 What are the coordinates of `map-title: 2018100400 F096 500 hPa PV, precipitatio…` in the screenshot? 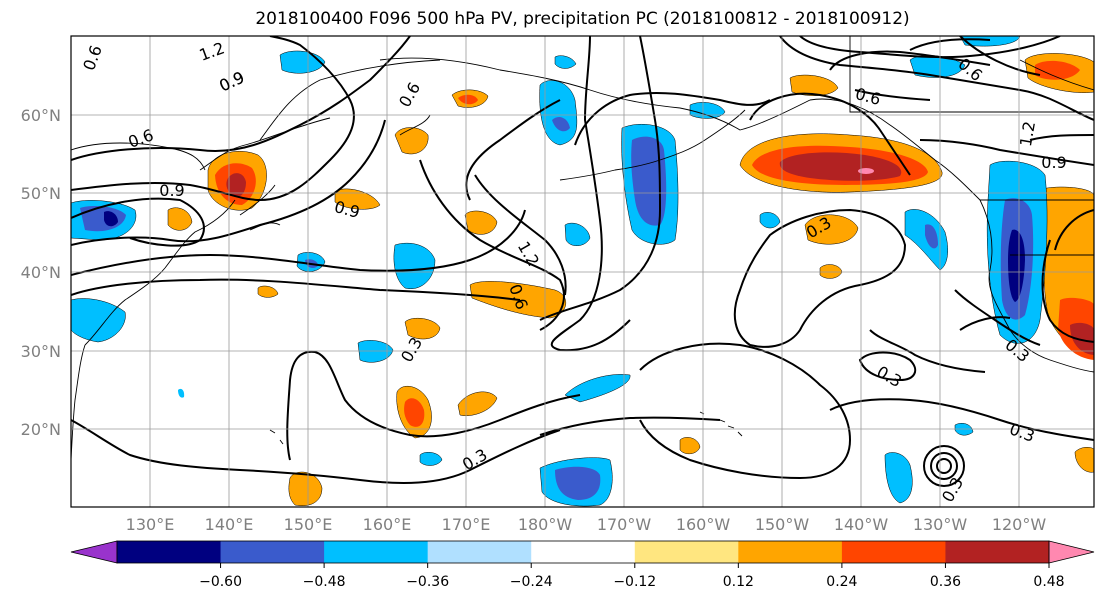 It's located at (582, 19).